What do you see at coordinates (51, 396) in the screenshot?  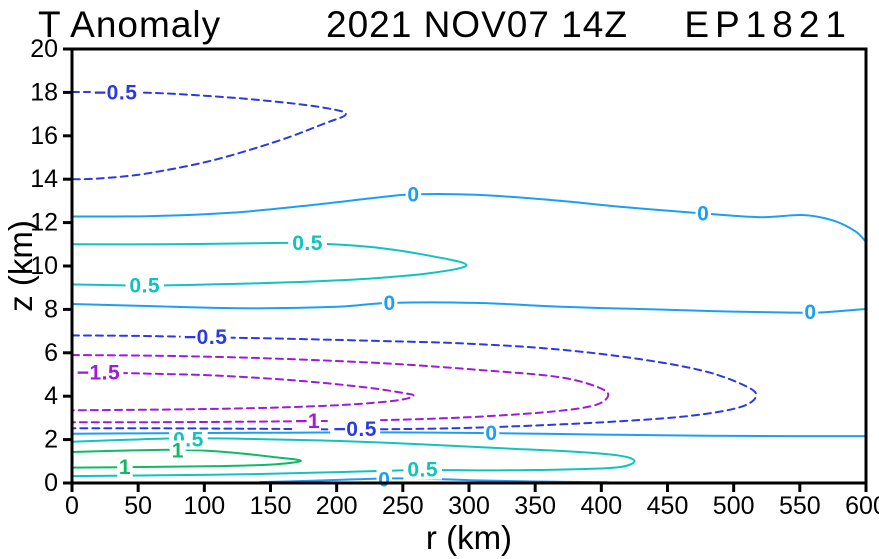 I see `y-tick-label: 4` at bounding box center [51, 396].